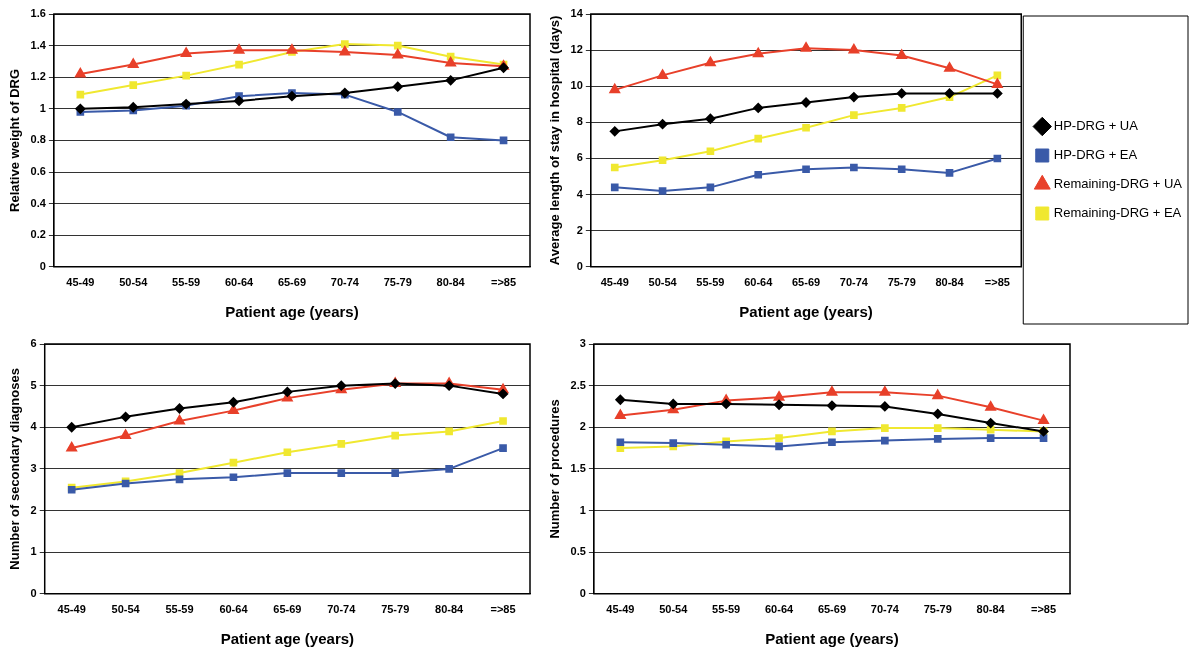 This screenshot has width=1202, height=657. Describe the element at coordinates (578, 384) in the screenshot. I see `y-tick-label: 2.5` at that location.